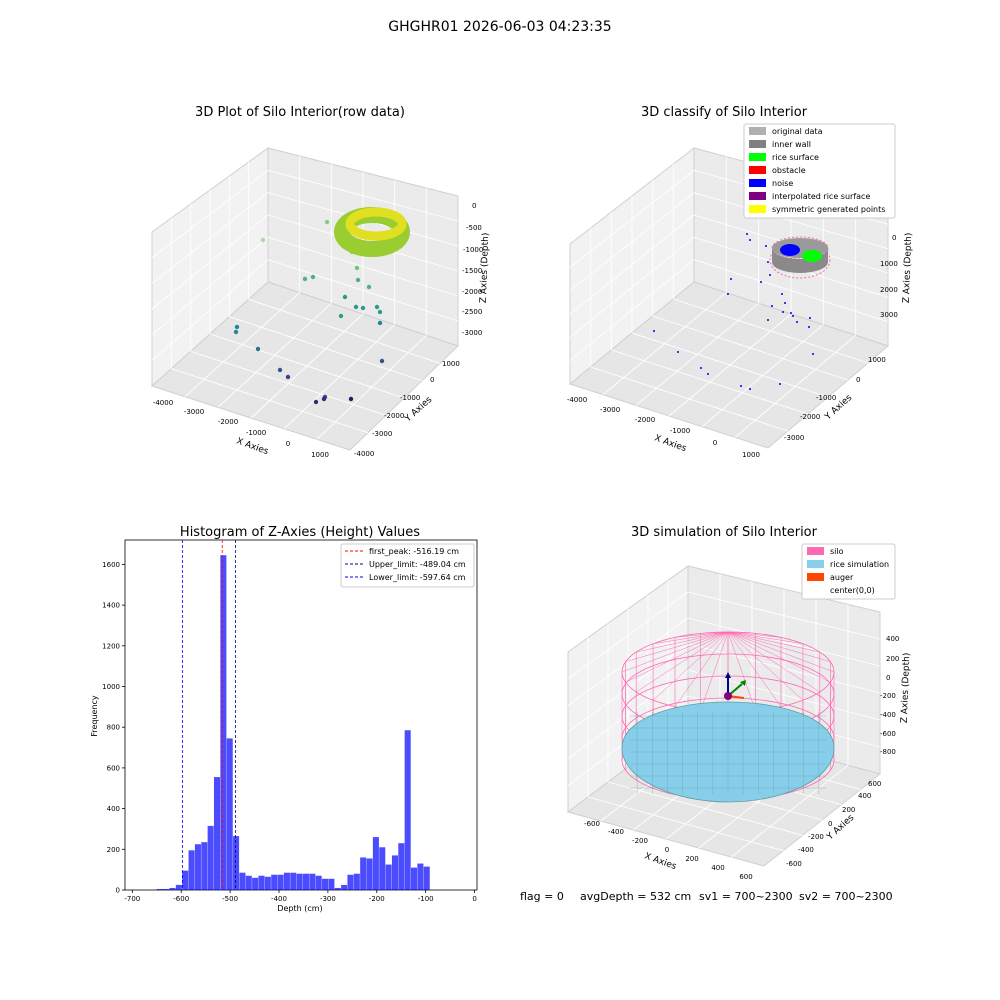  What do you see at coordinates (300, 532) in the screenshot?
I see `chart-title: Histogram of Z-Axies (Height) Values` at bounding box center [300, 532].